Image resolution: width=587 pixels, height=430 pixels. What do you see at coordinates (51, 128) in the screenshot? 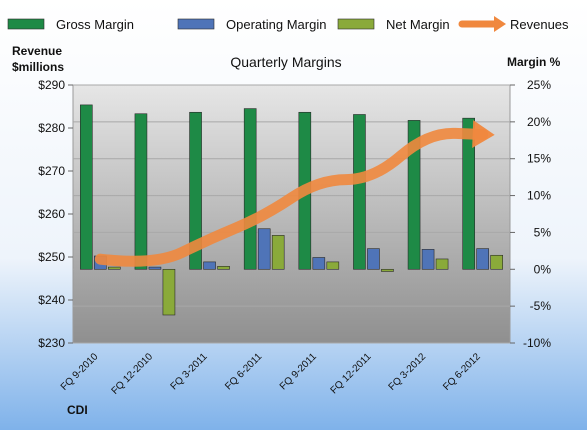
I see `left-axis-tick-label: $280` at bounding box center [51, 128].